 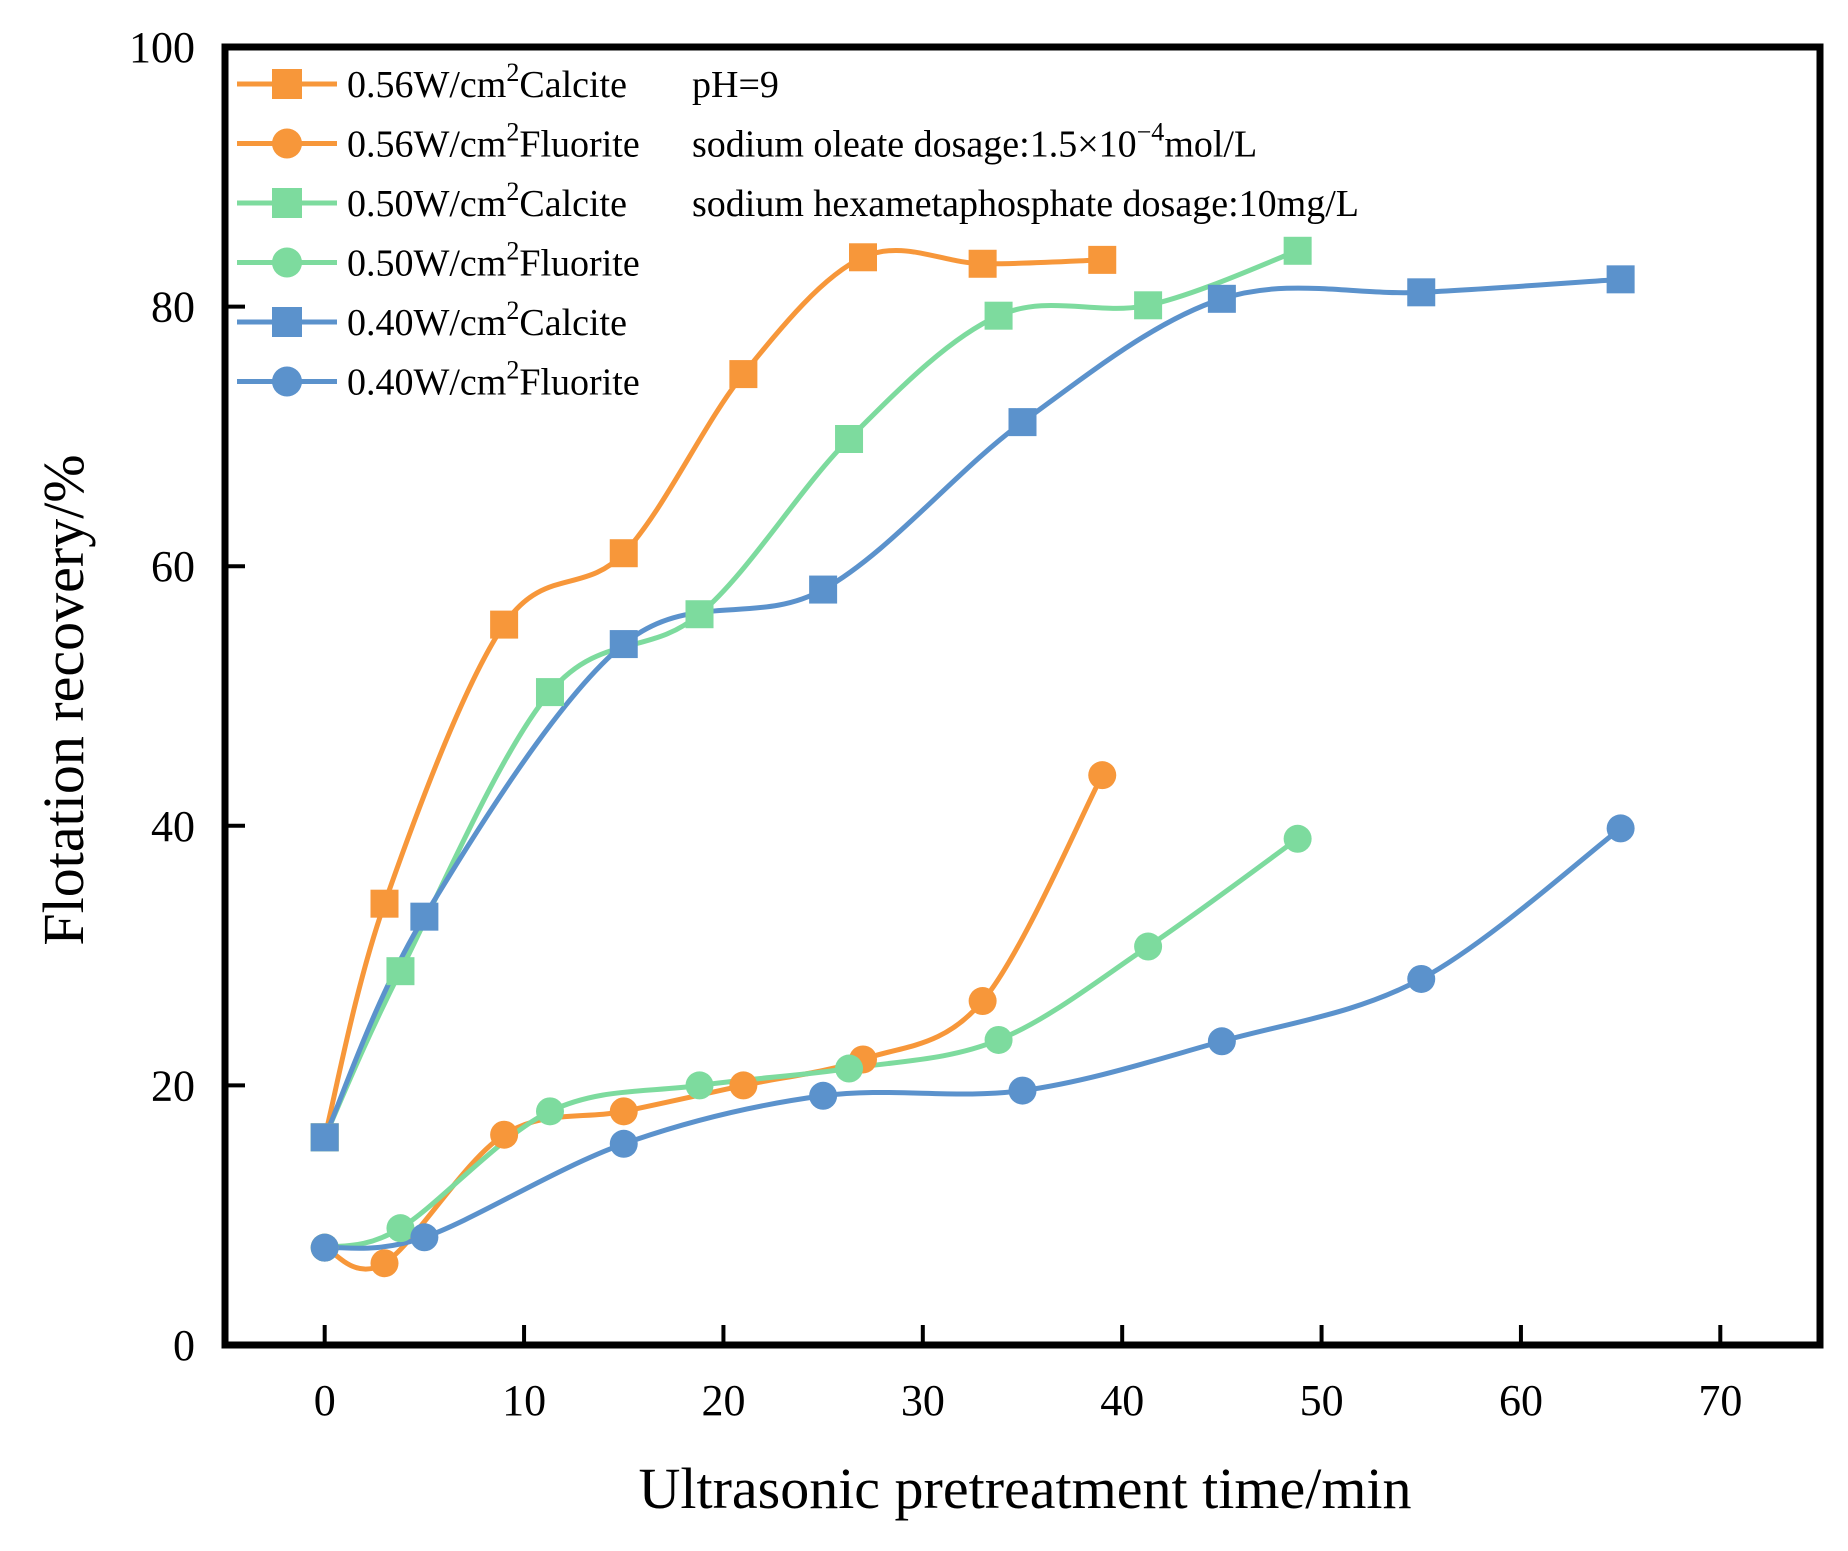 I want to click on y-tick-label: 20, so click(x=173, y=1085).